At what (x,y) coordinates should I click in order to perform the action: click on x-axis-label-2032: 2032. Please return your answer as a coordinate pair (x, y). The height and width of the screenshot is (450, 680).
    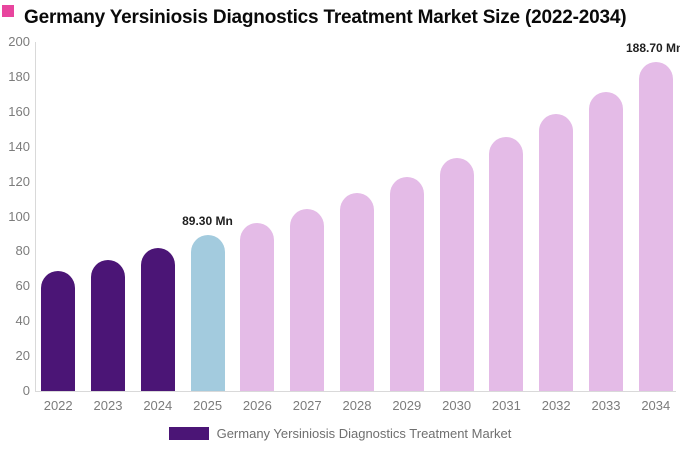
    Looking at the image, I should click on (556, 405).